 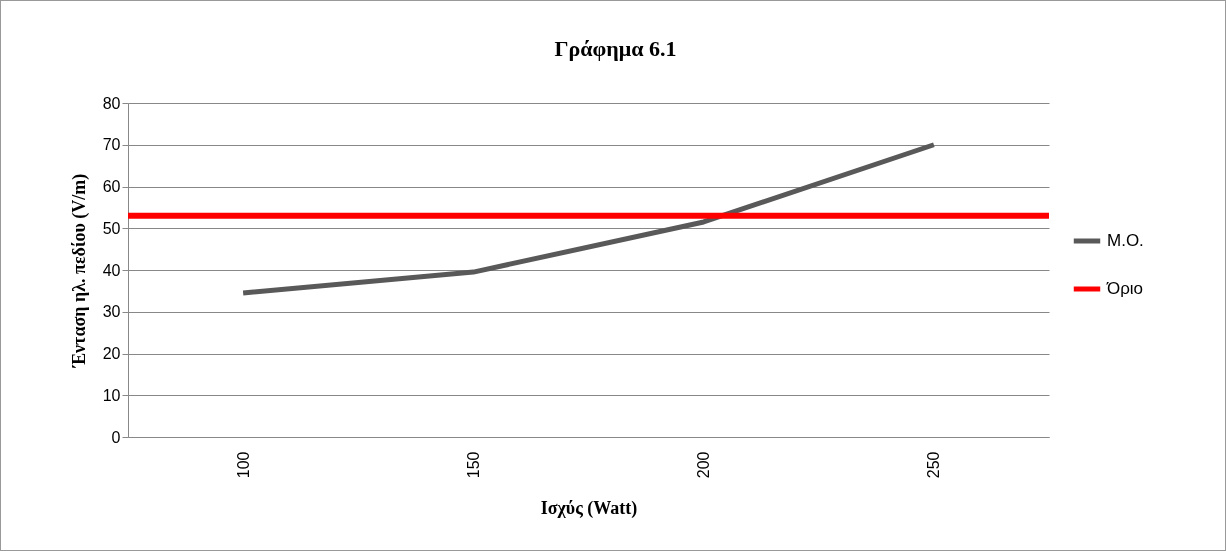 What do you see at coordinates (111, 145) in the screenshot?
I see `y-tick-label: 70` at bounding box center [111, 145].